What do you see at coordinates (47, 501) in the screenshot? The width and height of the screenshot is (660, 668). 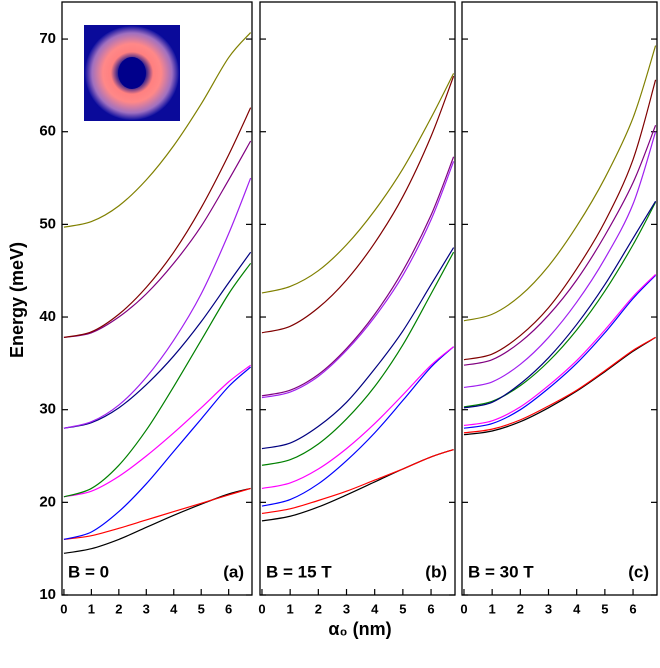 I see `y-tick-label: 20` at bounding box center [47, 501].